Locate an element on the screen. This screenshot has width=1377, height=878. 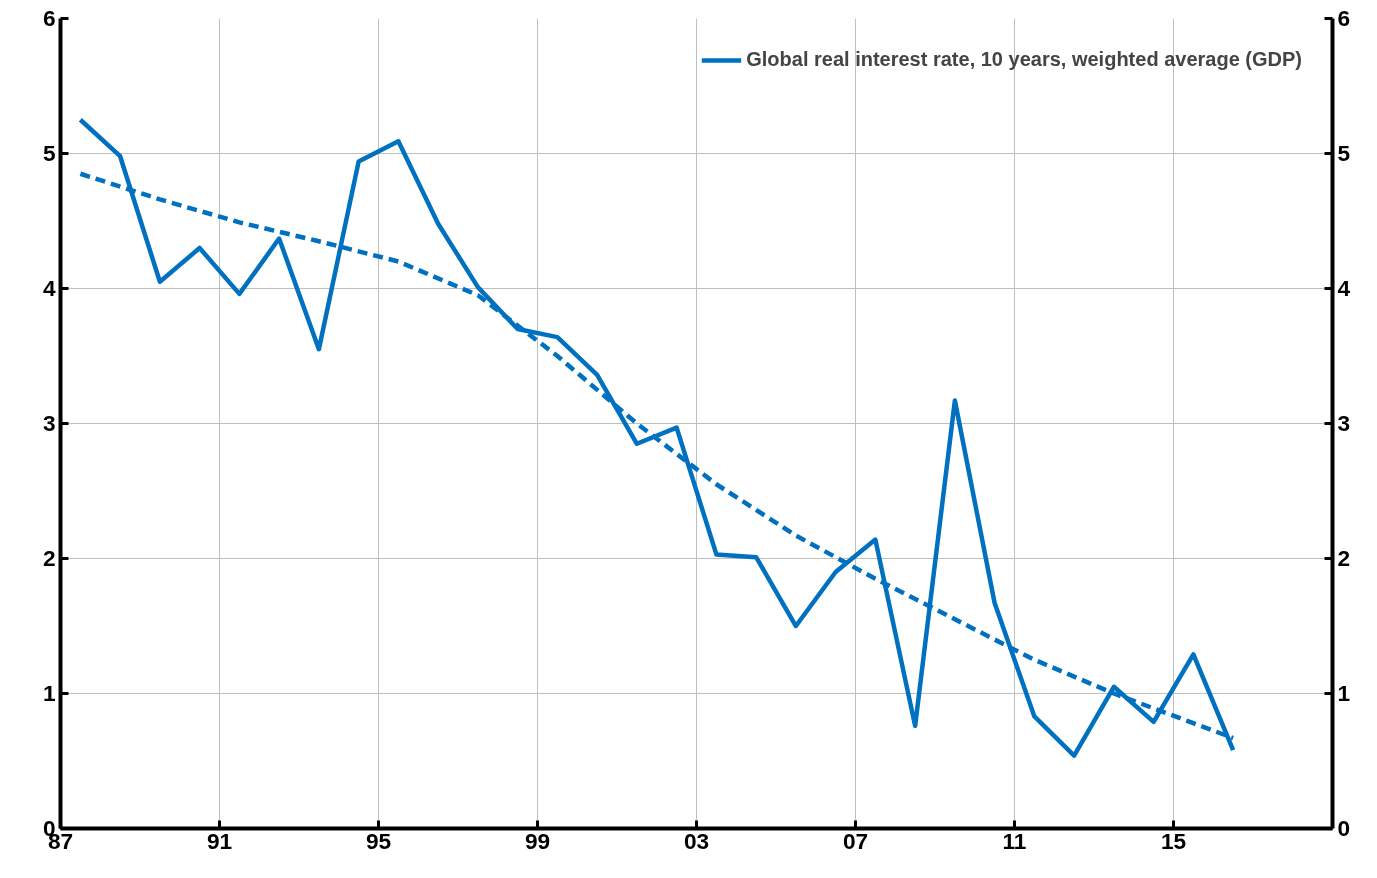
x-tick-label: 15 is located at coordinates (1173, 840).